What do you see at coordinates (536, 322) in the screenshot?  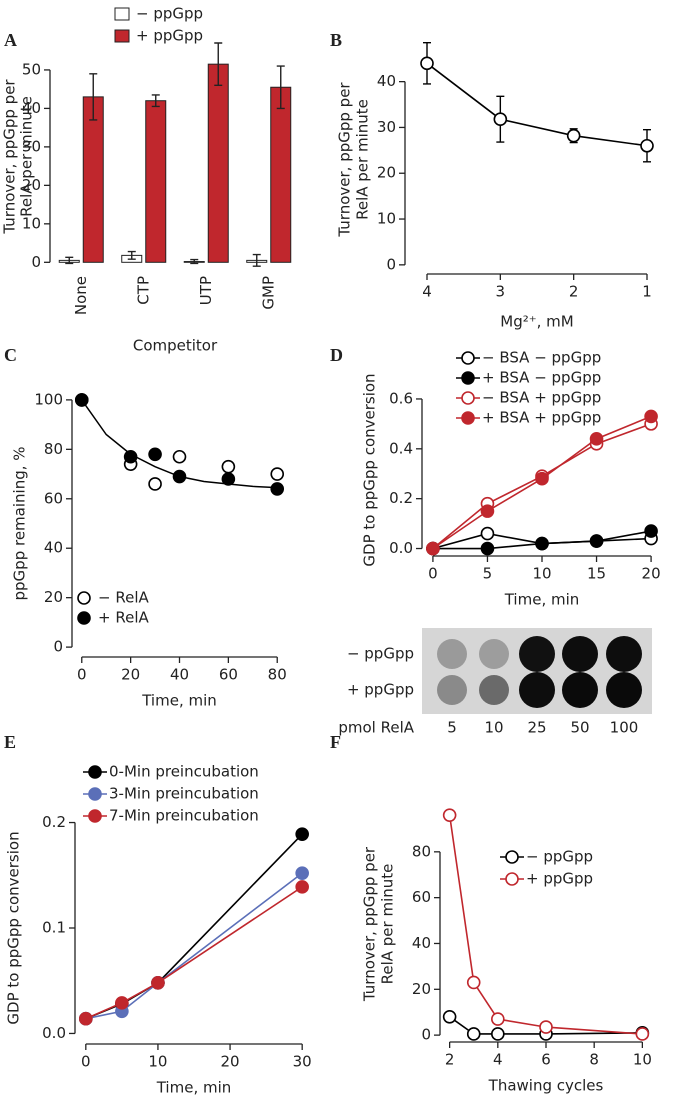 I see `x-axis-label: Mg²⁺, mM` at bounding box center [536, 322].